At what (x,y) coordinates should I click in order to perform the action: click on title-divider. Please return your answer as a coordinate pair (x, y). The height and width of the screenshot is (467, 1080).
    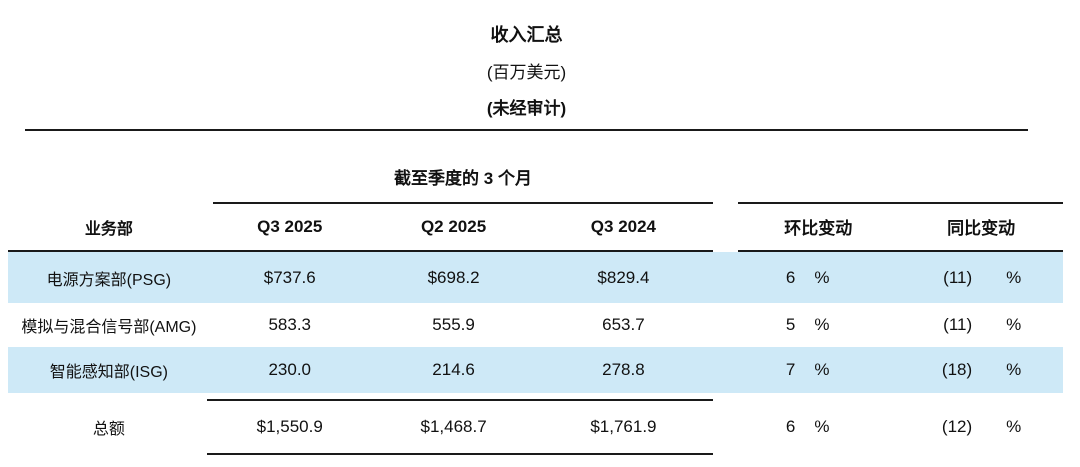
    Looking at the image, I should click on (526, 130).